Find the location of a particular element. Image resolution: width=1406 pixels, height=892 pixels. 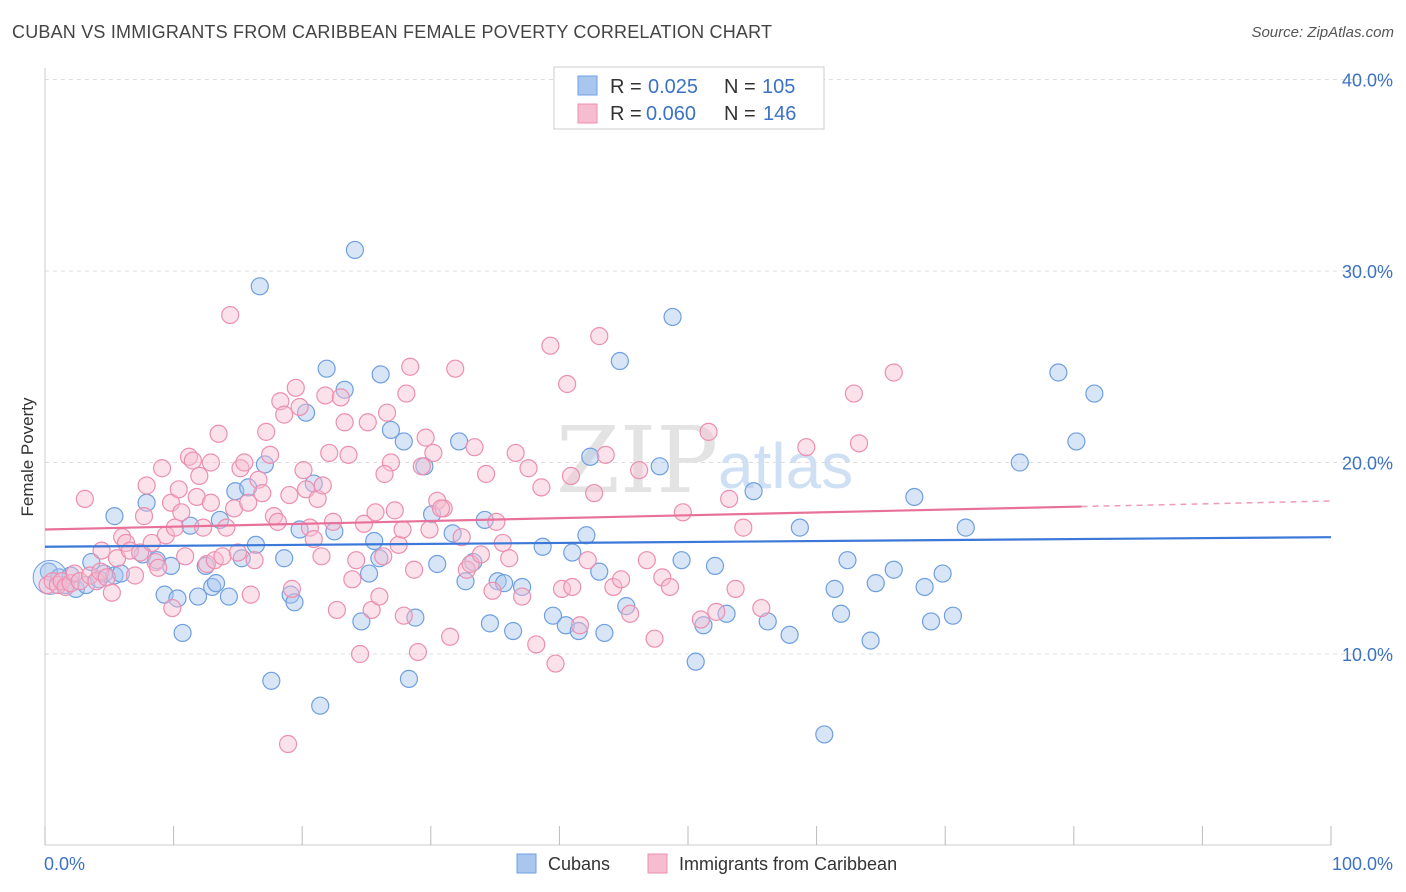

trend-lines is located at coordinates (688, 524).